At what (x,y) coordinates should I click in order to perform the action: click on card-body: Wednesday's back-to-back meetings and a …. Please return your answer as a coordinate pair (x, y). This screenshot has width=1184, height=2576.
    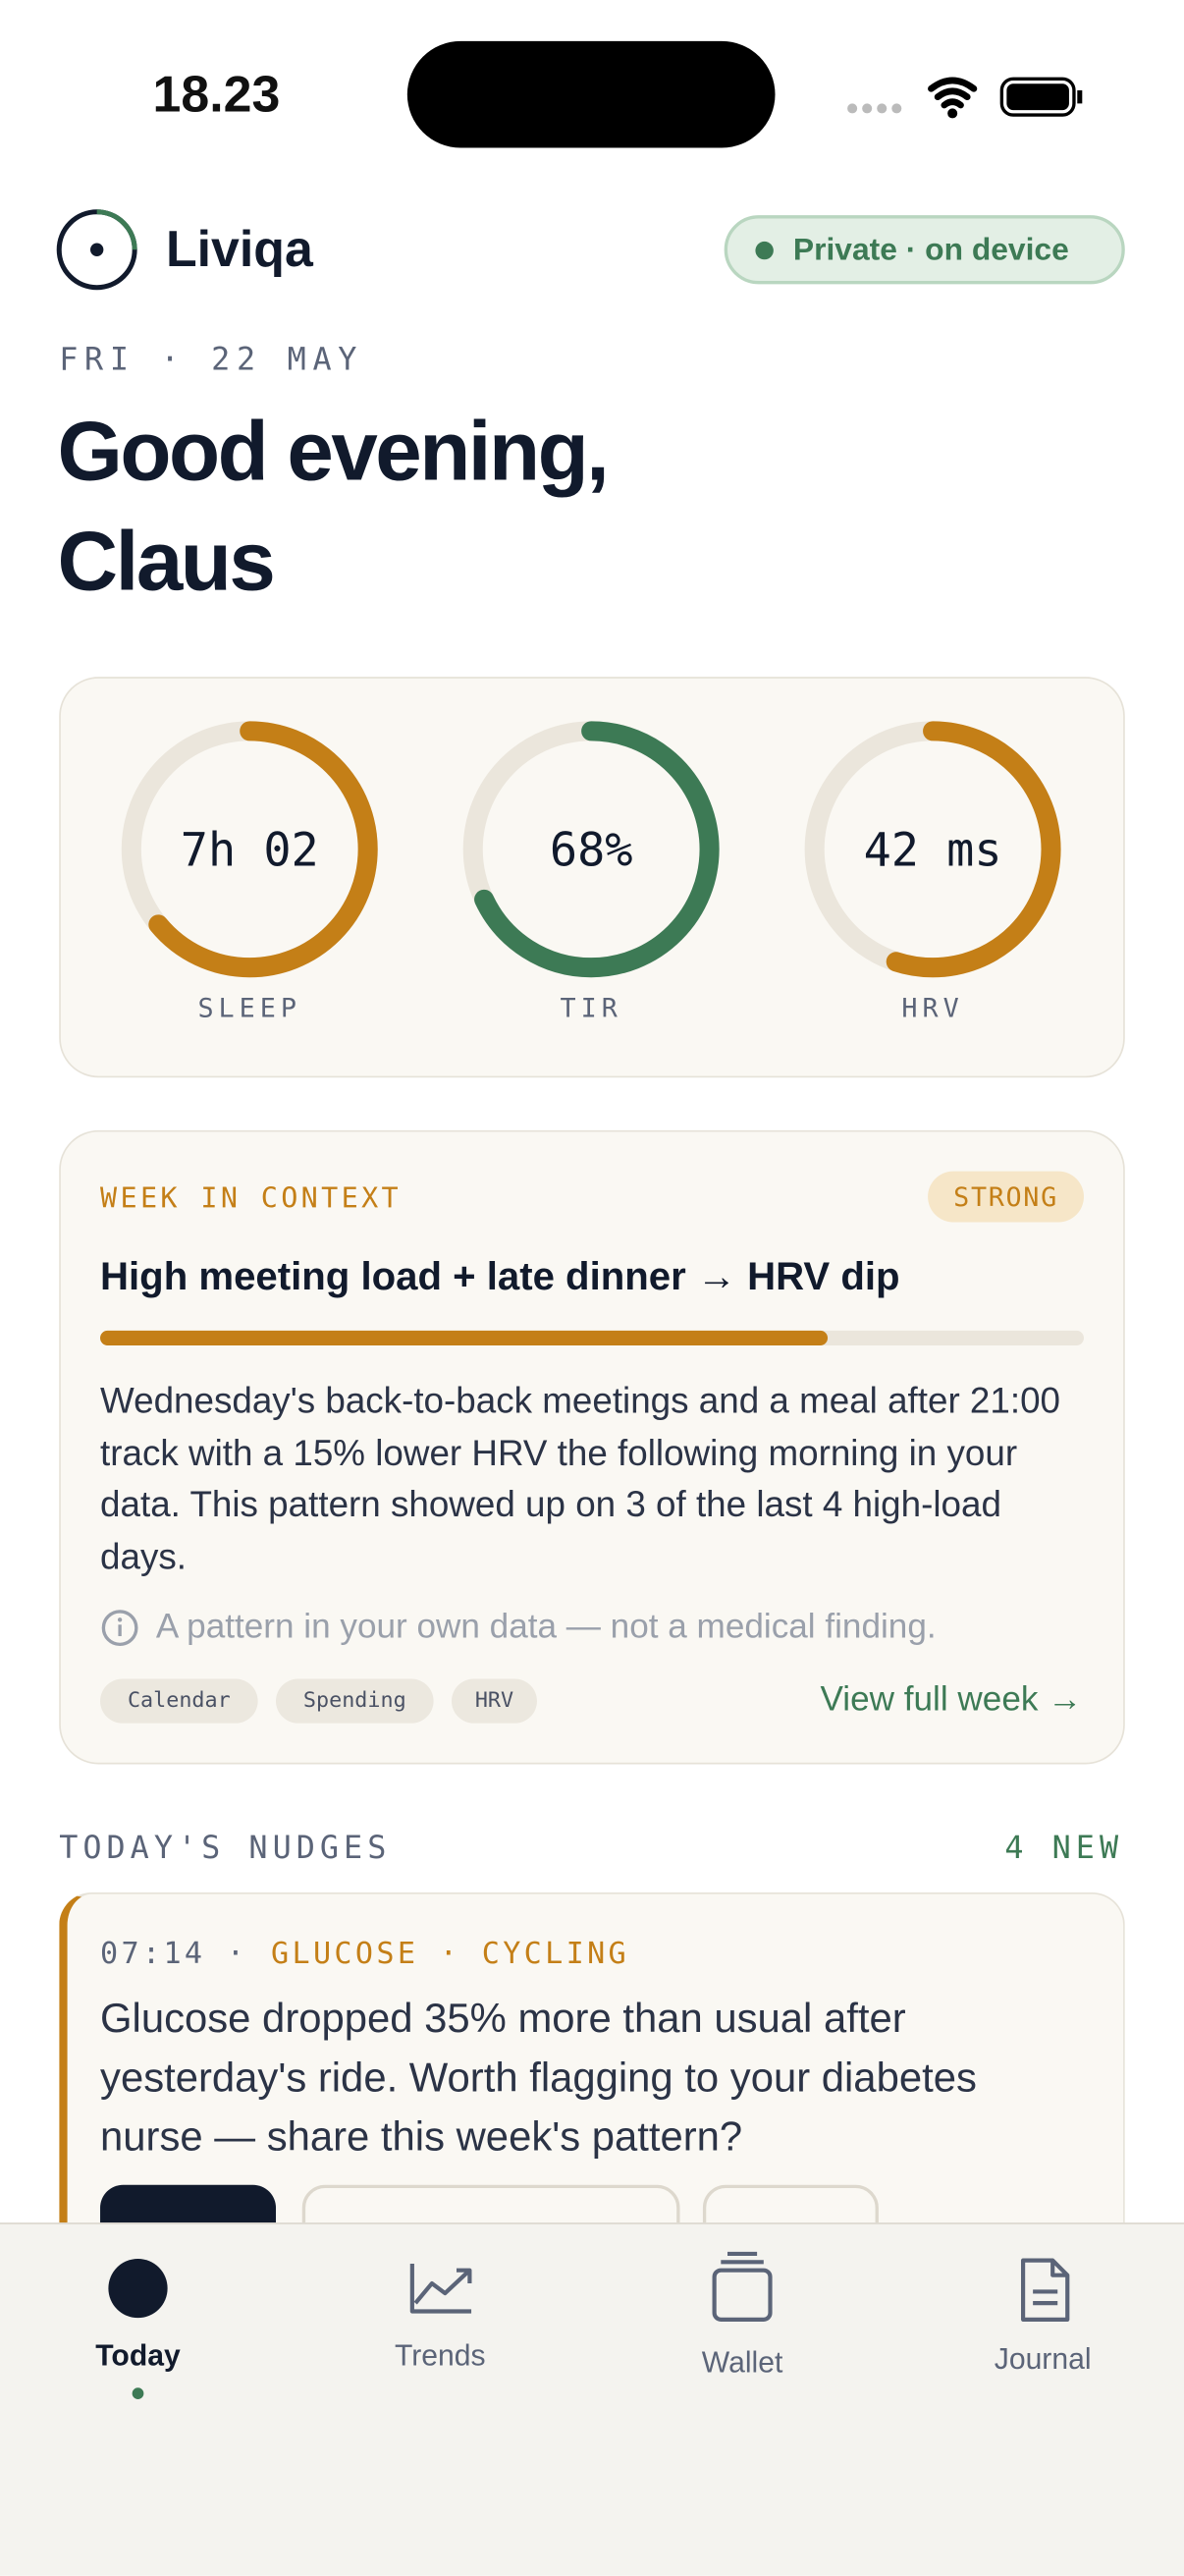
    Looking at the image, I should click on (580, 1478).